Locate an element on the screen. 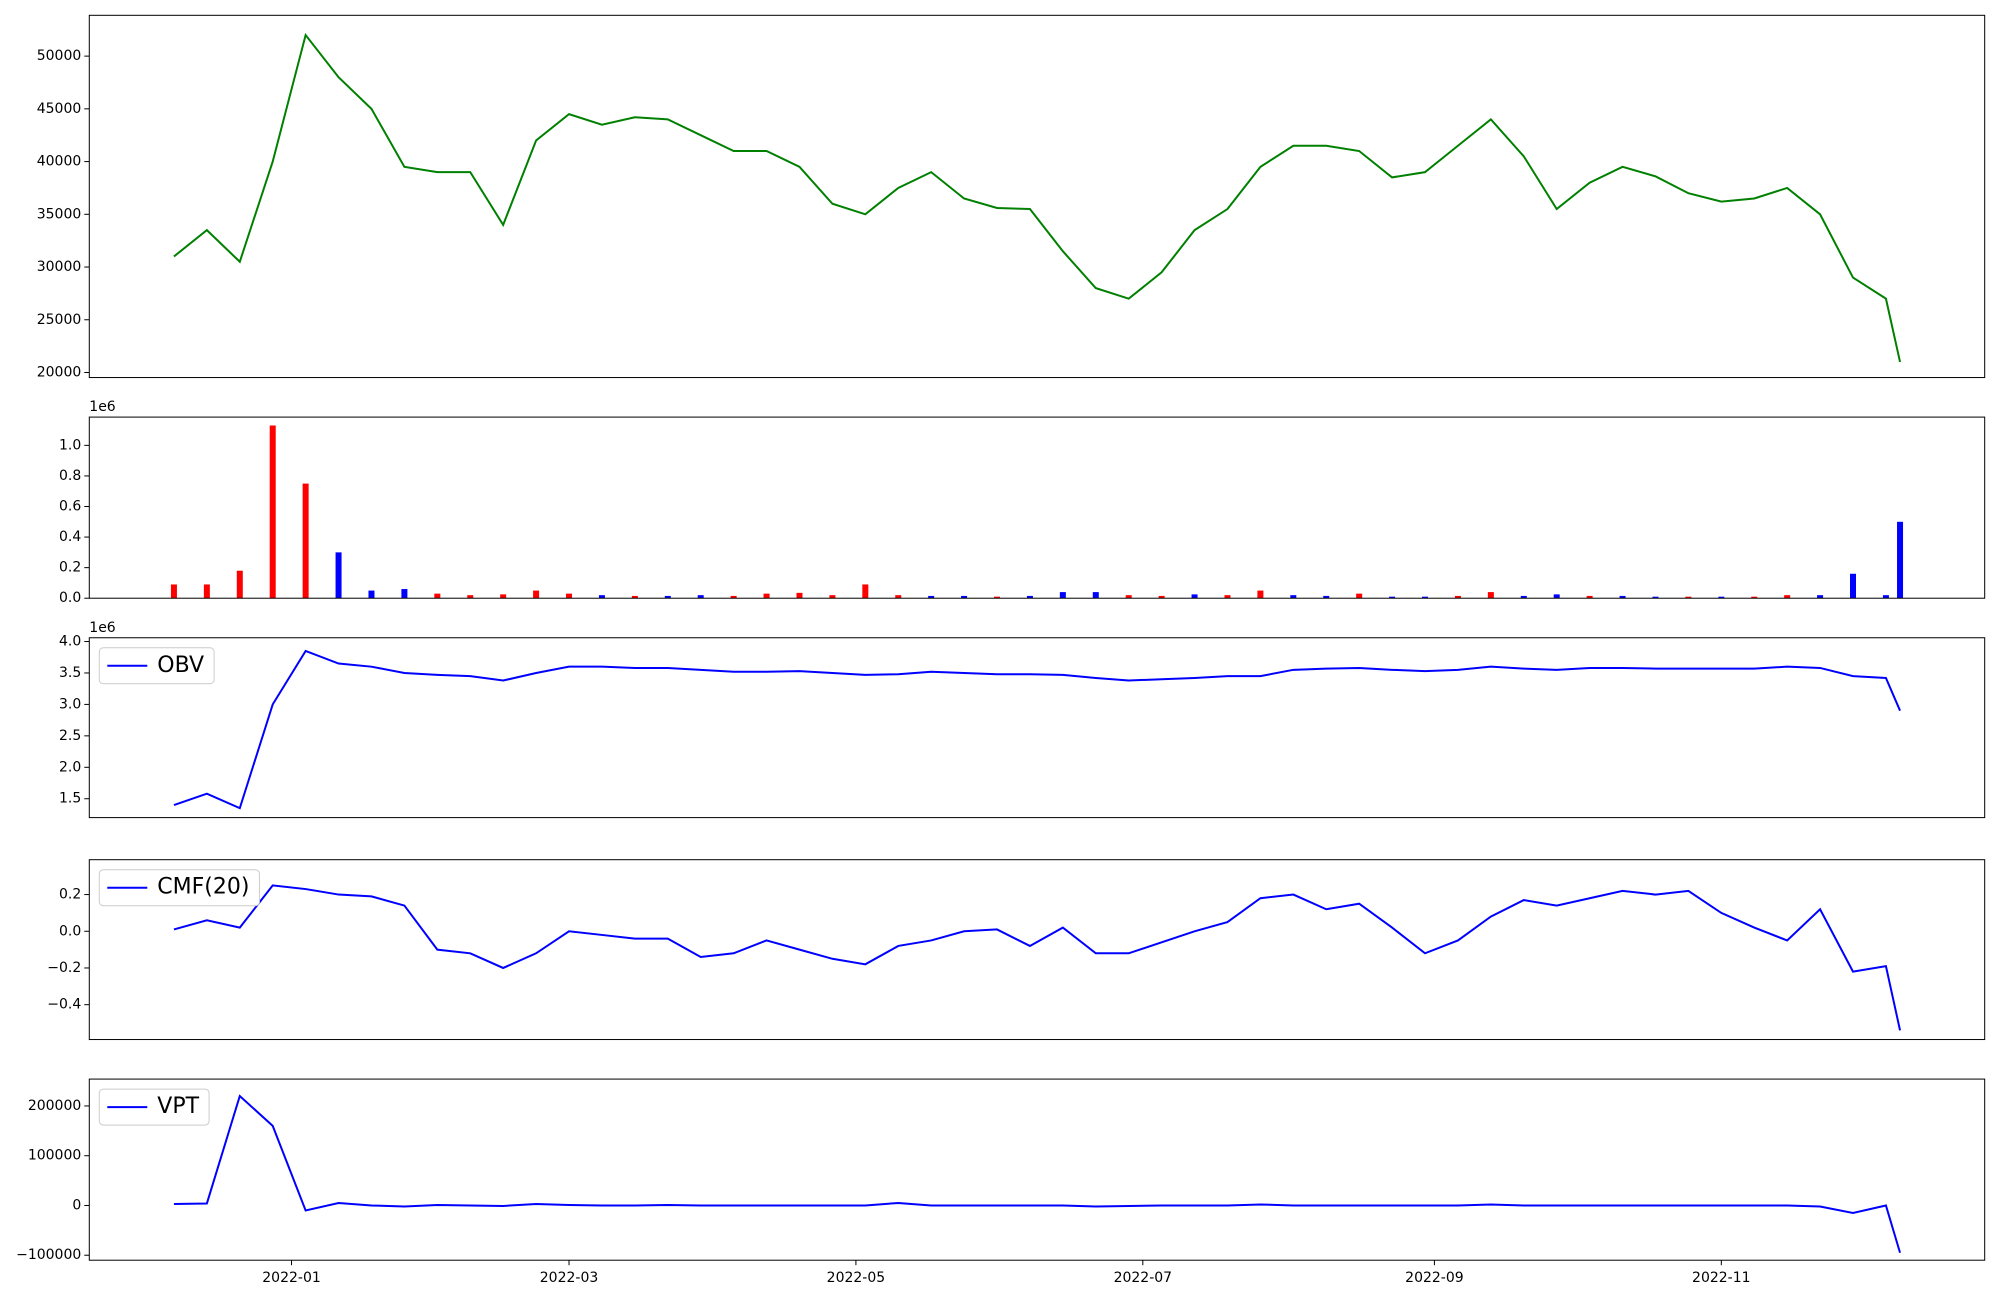 The height and width of the screenshot is (1304, 2000). y-tick-label: 200000 is located at coordinates (54, 1106).